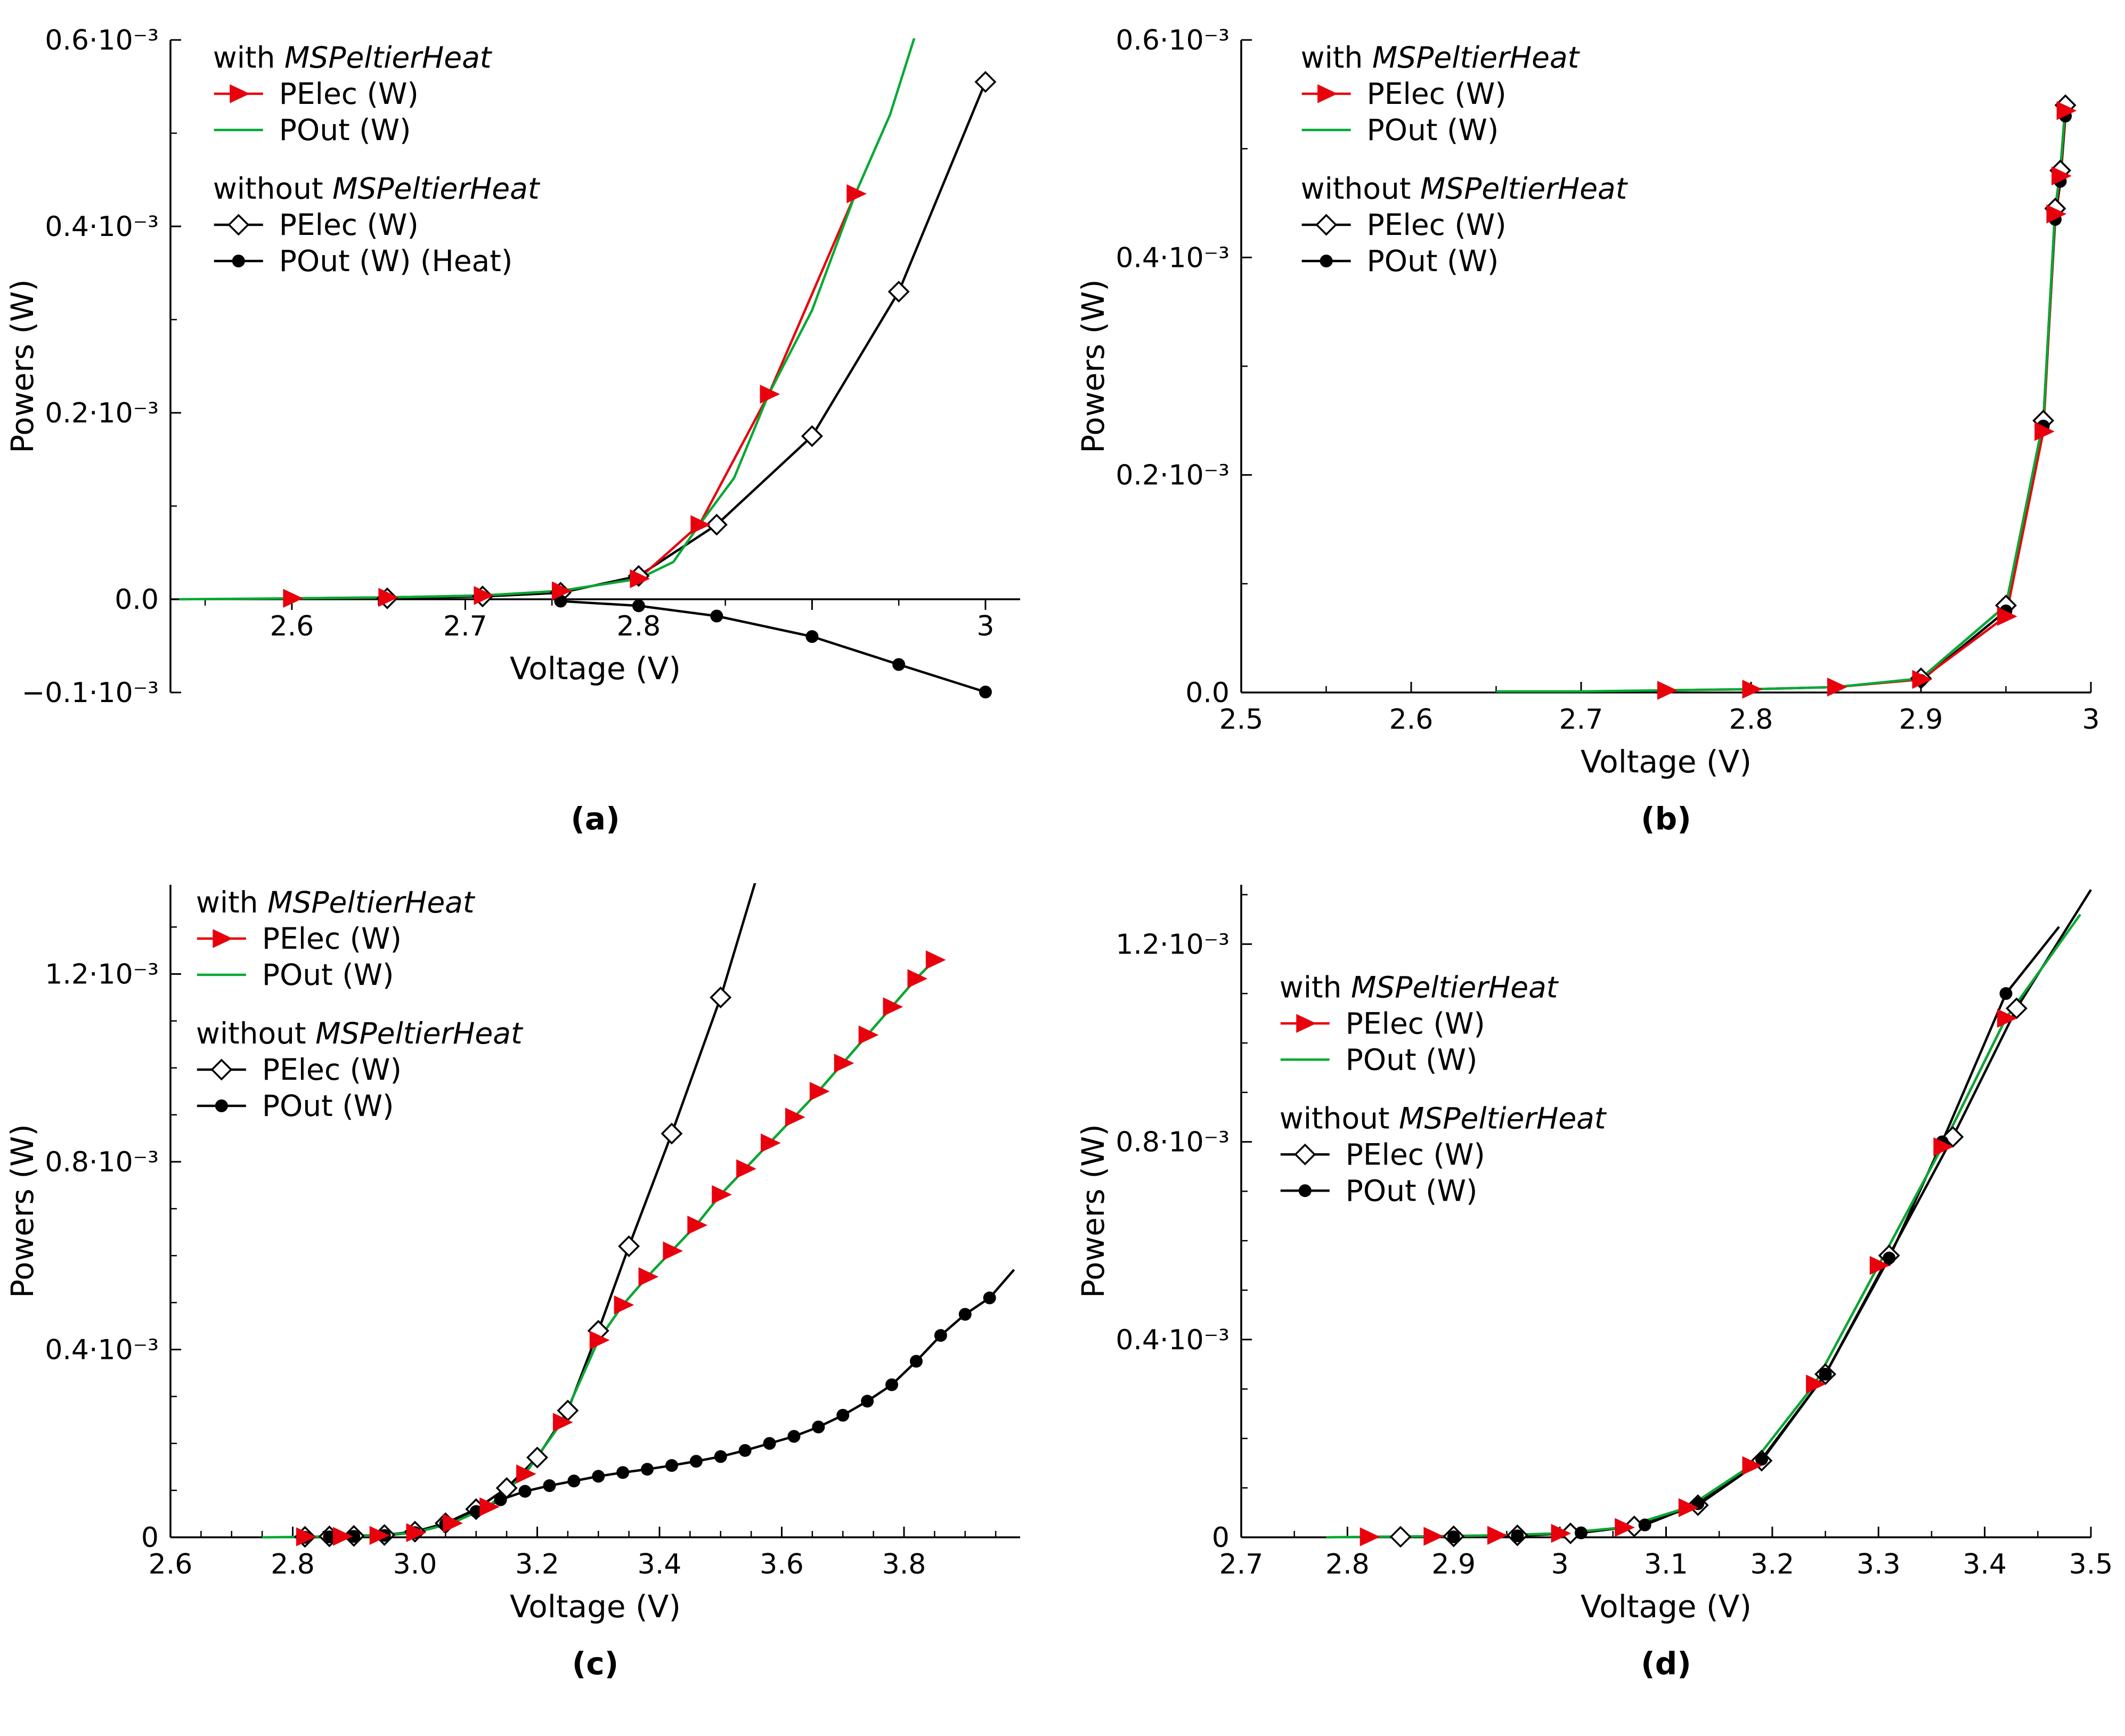  Describe the element at coordinates (1666, 819) in the screenshot. I see `panel-b-caption: (b)` at that location.